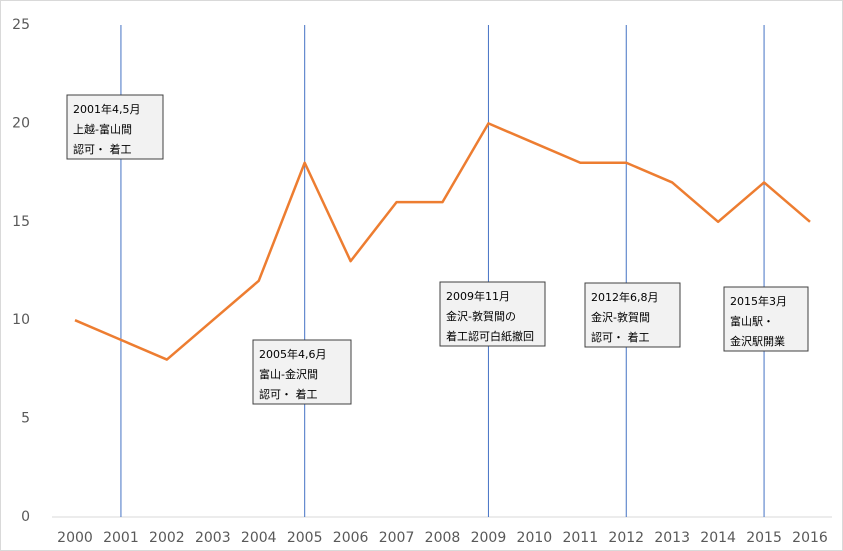  I want to click on y-tick-label: 10, so click(21, 320).